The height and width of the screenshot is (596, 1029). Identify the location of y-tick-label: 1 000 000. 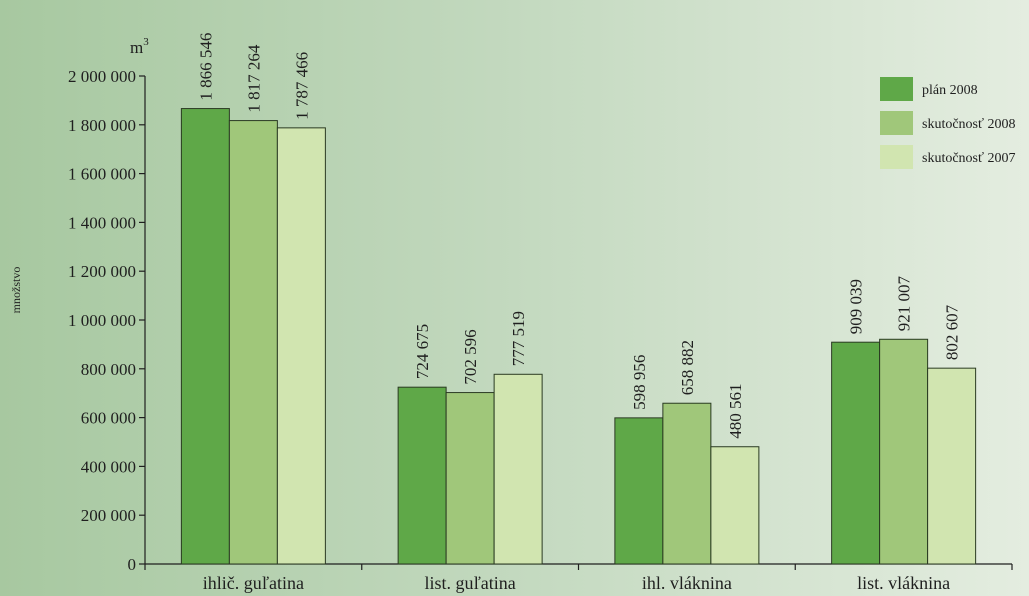
(102, 320).